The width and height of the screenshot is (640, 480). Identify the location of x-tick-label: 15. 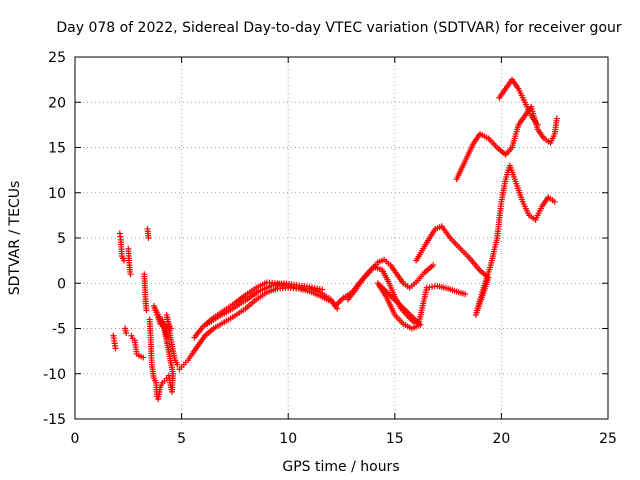
(395, 439).